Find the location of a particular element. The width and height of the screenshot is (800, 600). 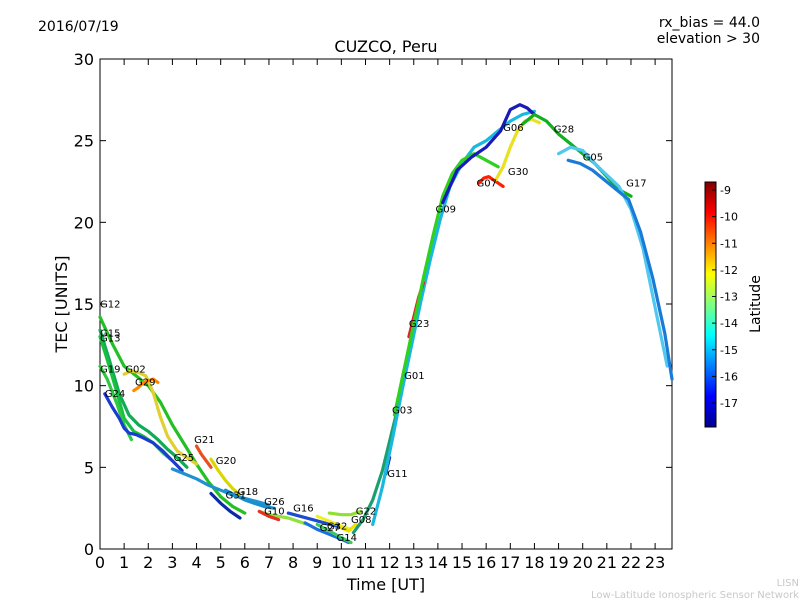

colorbar-tick-label: -12 is located at coordinates (729, 270).